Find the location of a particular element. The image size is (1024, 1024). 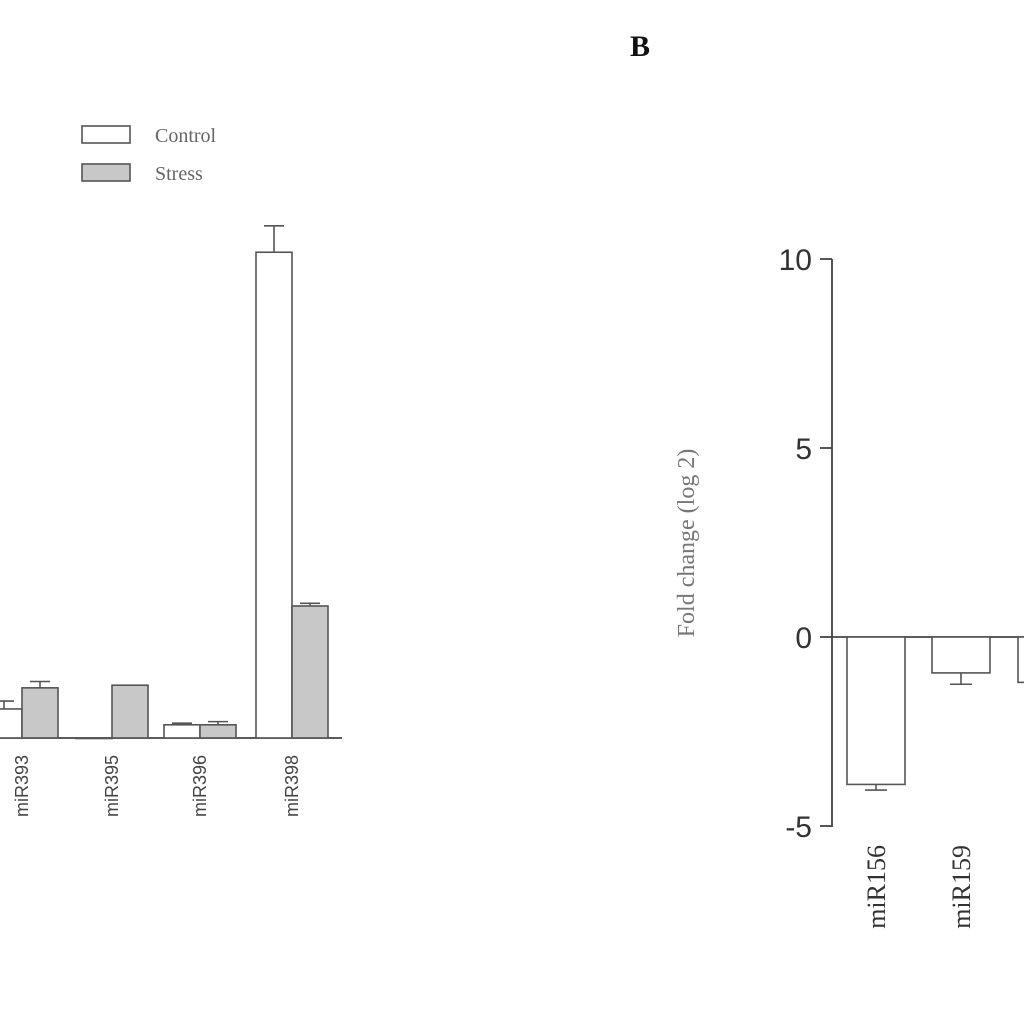

bar-control-mir393 is located at coordinates (11, 723).